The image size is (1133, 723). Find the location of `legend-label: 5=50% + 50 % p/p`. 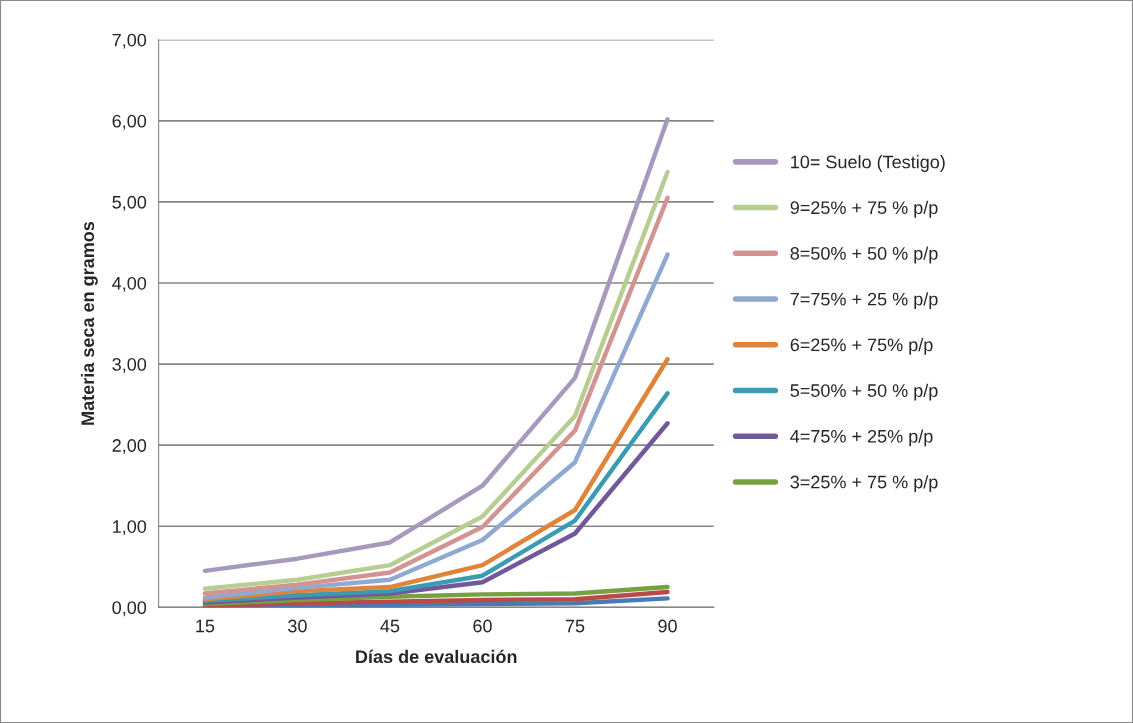

legend-label: 5=50% + 50 % p/p is located at coordinates (864, 392).